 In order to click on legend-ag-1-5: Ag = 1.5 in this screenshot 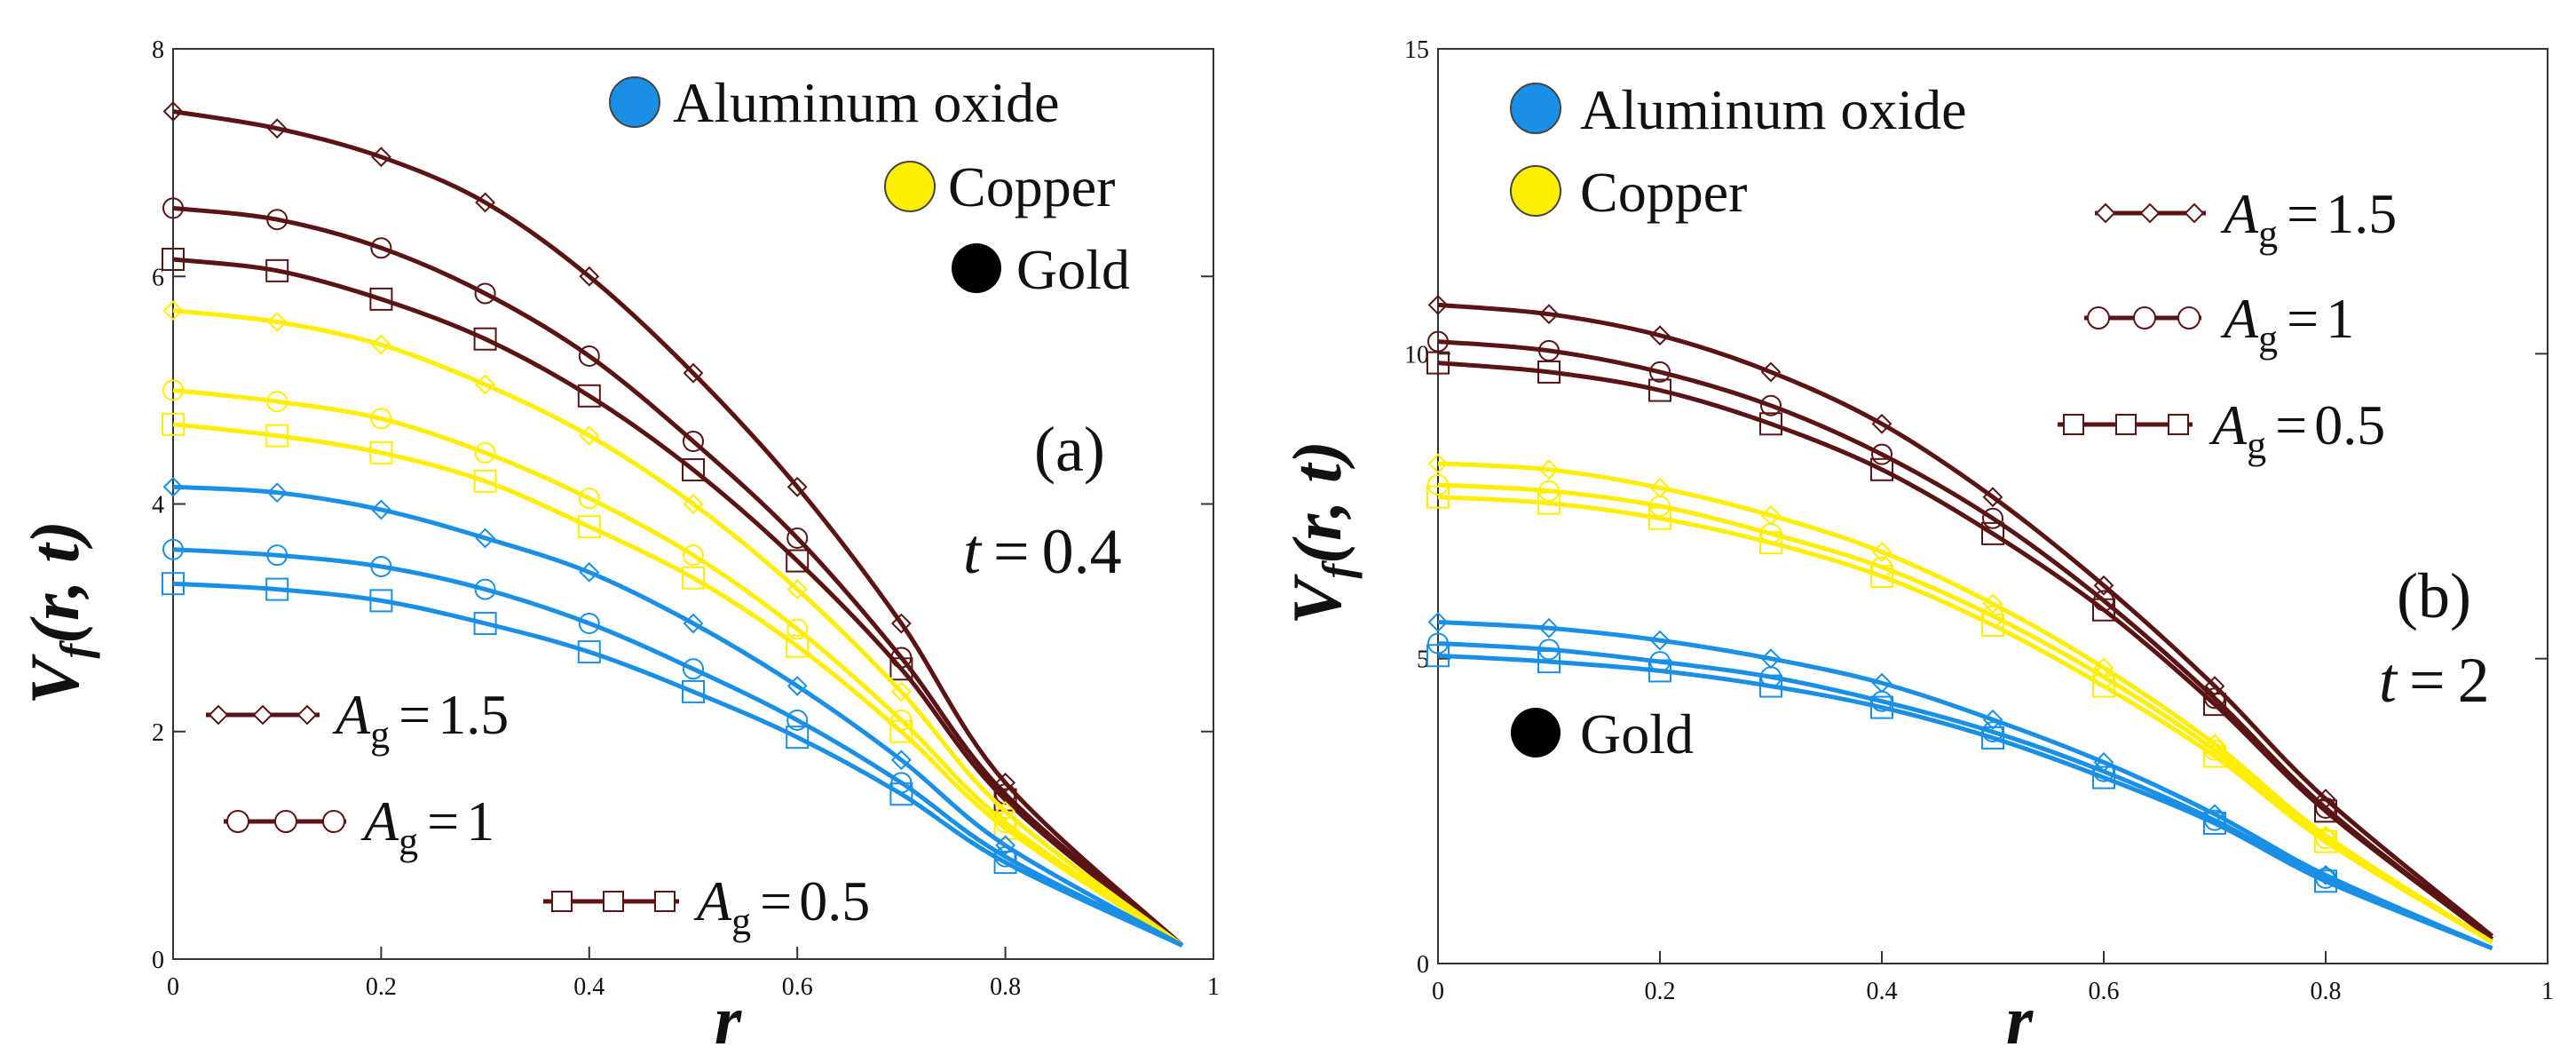, I will do `click(2308, 219)`.